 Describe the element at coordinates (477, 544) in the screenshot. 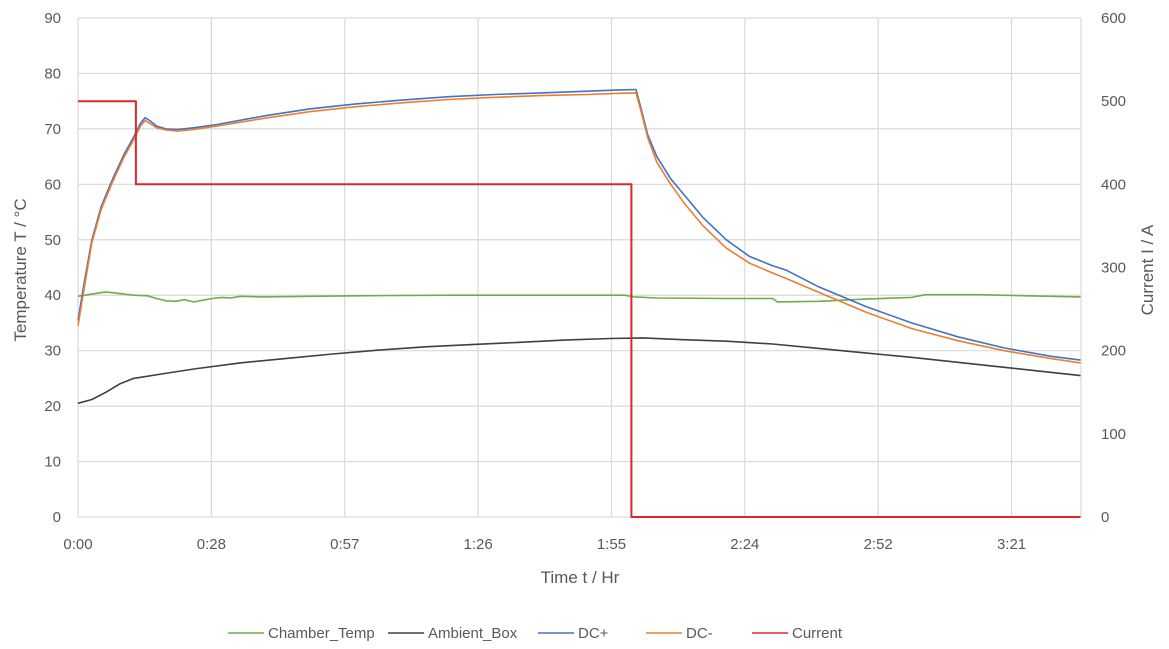

I see `x-tick-label: 1:26` at that location.